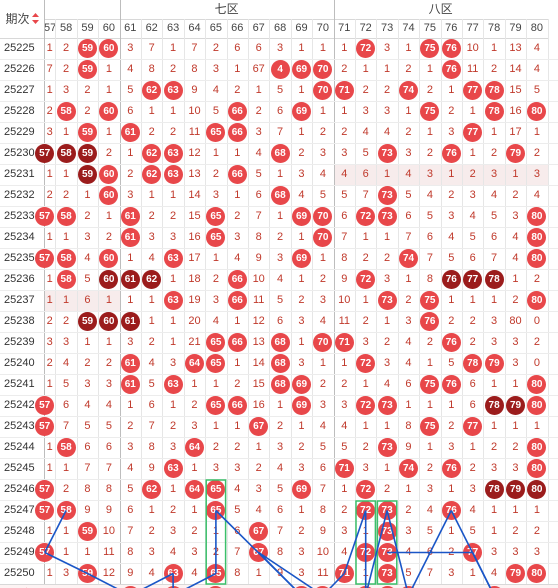 Image resolution: width=558 pixels, height=588 pixels. What do you see at coordinates (45, 153) in the screenshot?
I see `number-ball: 57` at bounding box center [45, 153].